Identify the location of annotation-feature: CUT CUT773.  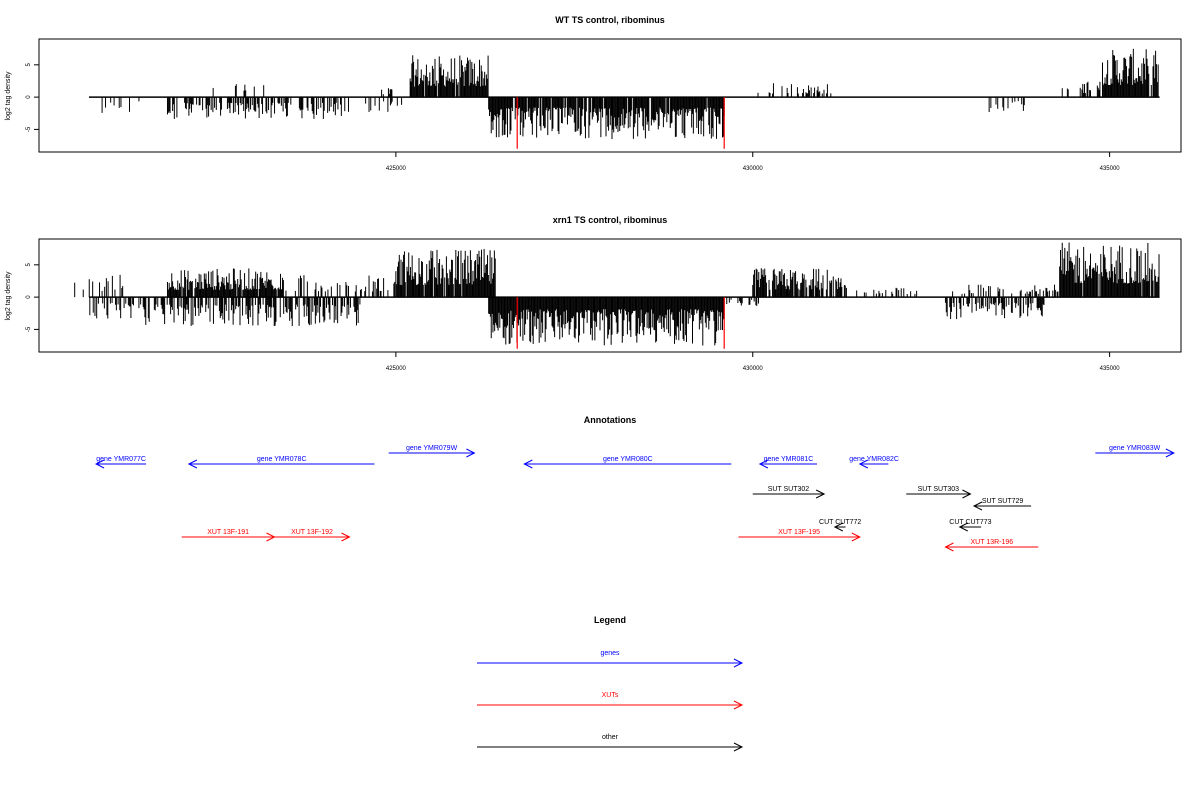
(970, 525).